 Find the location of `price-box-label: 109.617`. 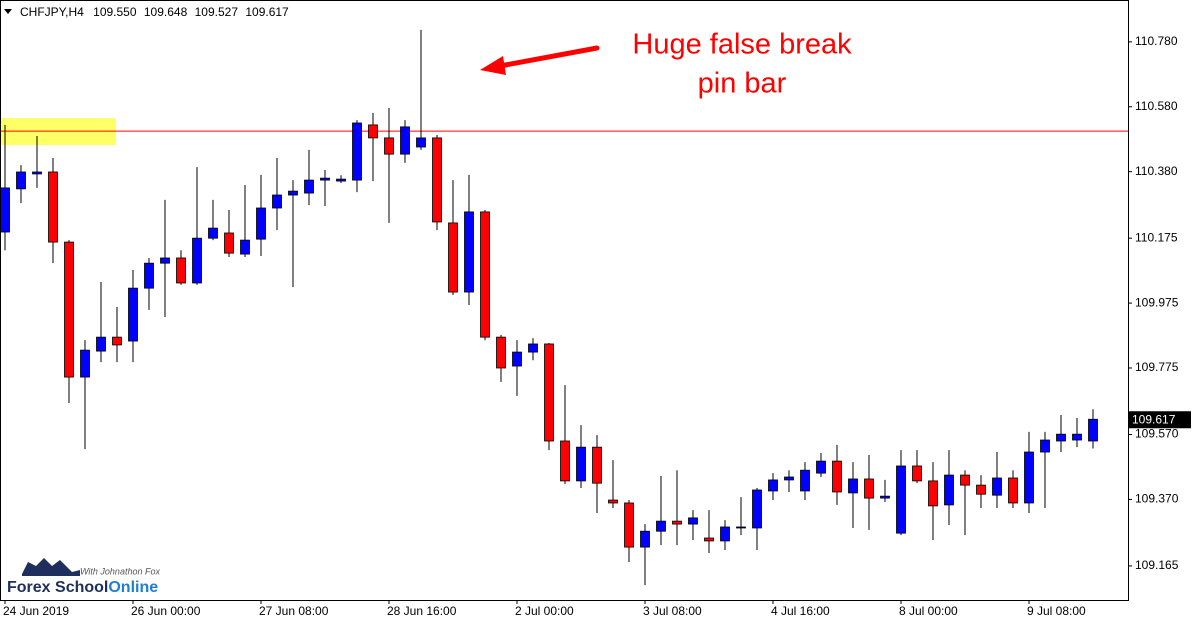

price-box-label: 109.617 is located at coordinates (1154, 419).